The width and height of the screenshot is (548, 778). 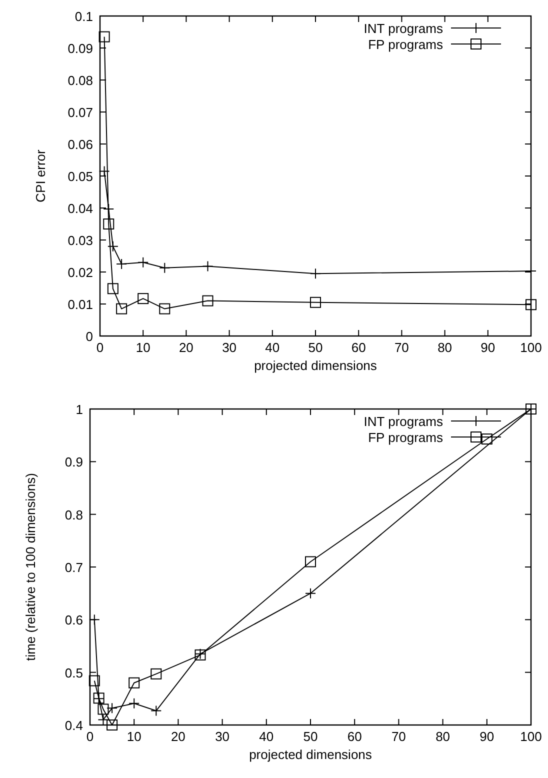 What do you see at coordinates (79, 409) in the screenshot?
I see `y-tick-label: 1` at bounding box center [79, 409].